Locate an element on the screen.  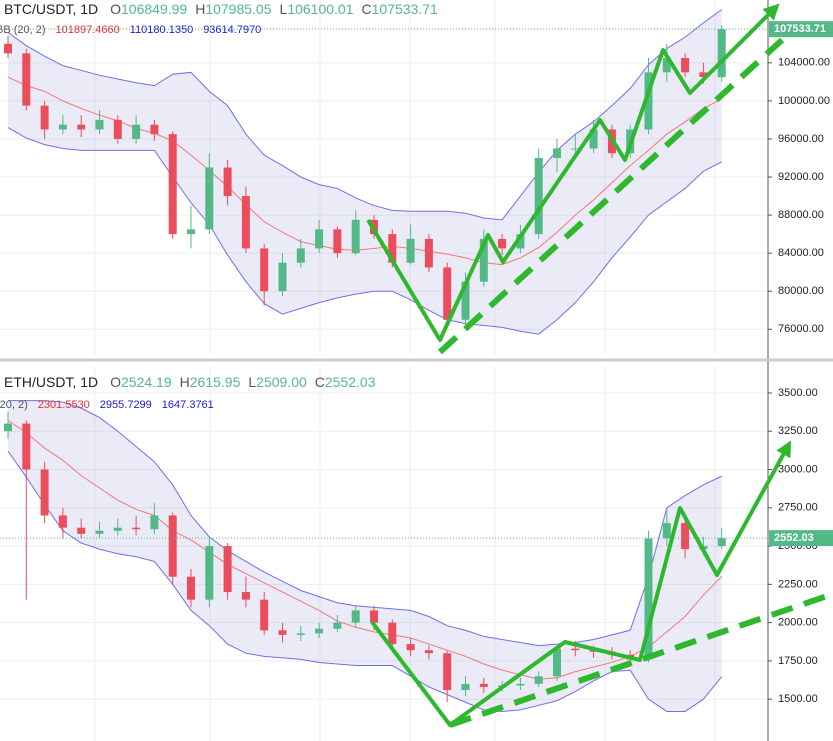
ohlc-value: 106100.01 is located at coordinates (320, 9).